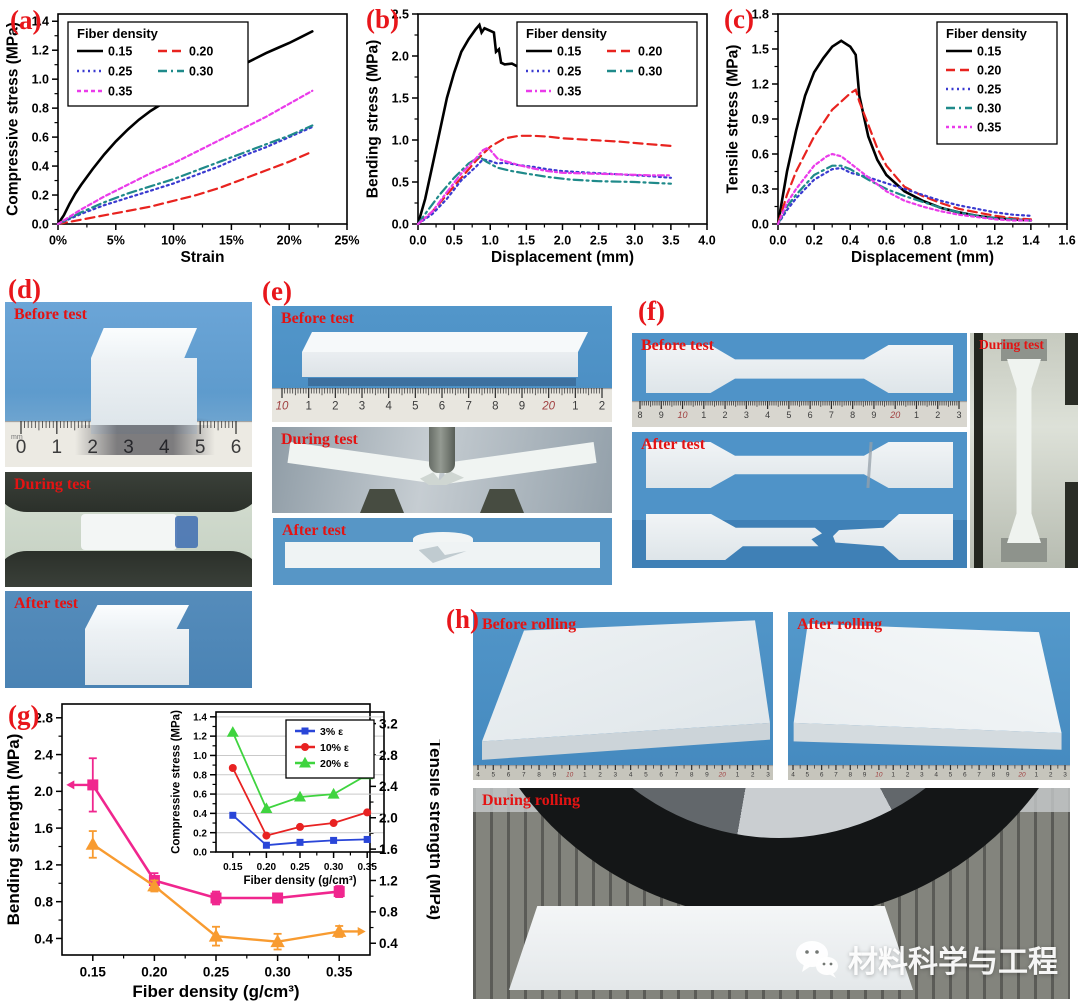  Describe the element at coordinates (526, 241) in the screenshot. I see `svg-text: 1.5` at that location.